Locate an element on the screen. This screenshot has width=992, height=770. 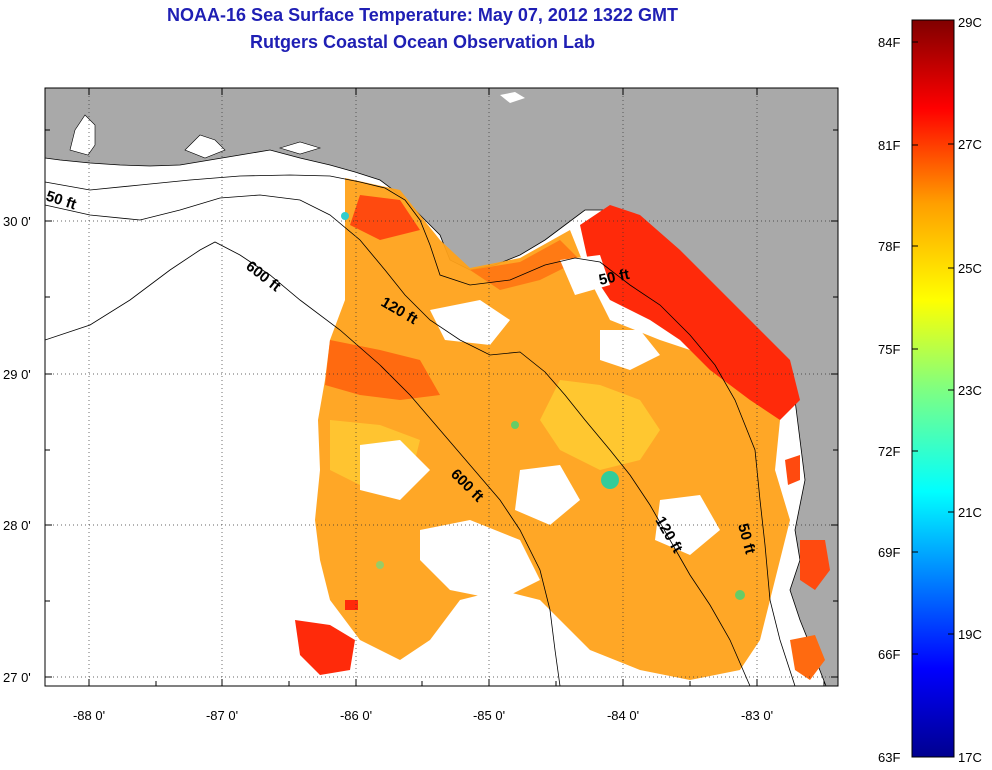
colorbar-c-label: 27C is located at coordinates (970, 144).